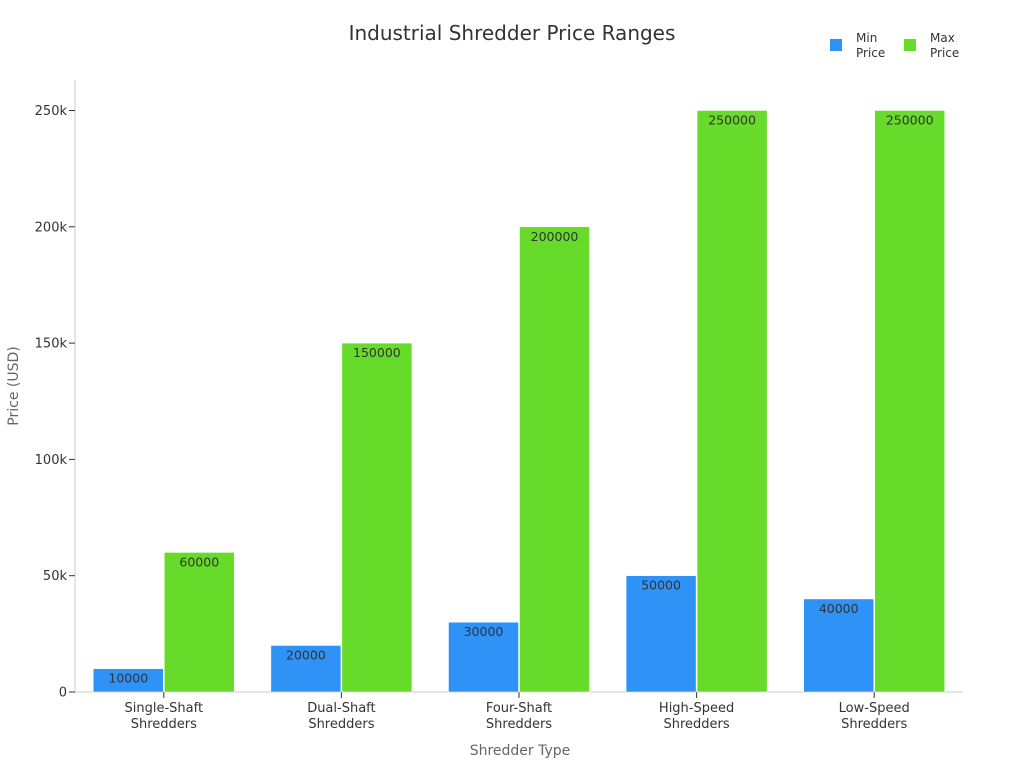 The height and width of the screenshot is (768, 1024). I want to click on x-tick-label: Four-Shaft Shredders, so click(519, 716).